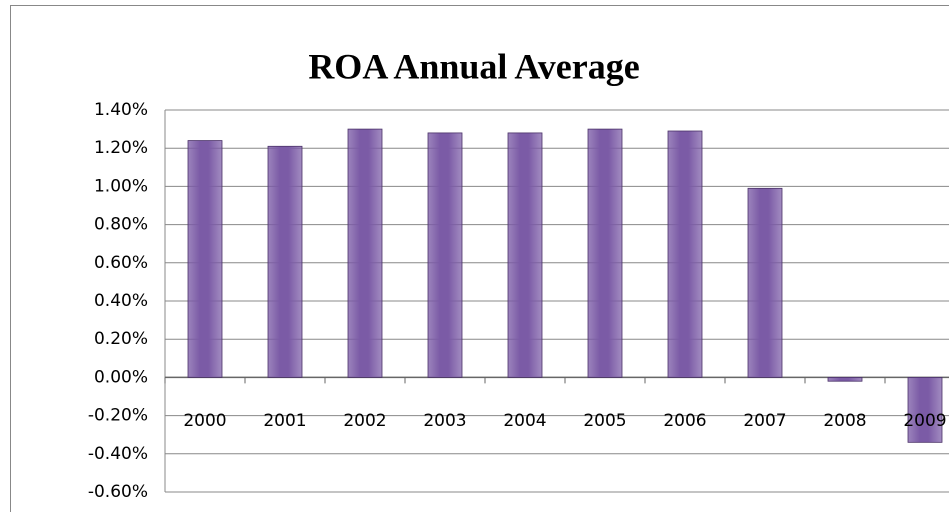 This screenshot has height=512, width=949. Describe the element at coordinates (118, 416) in the screenshot. I see `y-tick-label: -0.20%` at that location.